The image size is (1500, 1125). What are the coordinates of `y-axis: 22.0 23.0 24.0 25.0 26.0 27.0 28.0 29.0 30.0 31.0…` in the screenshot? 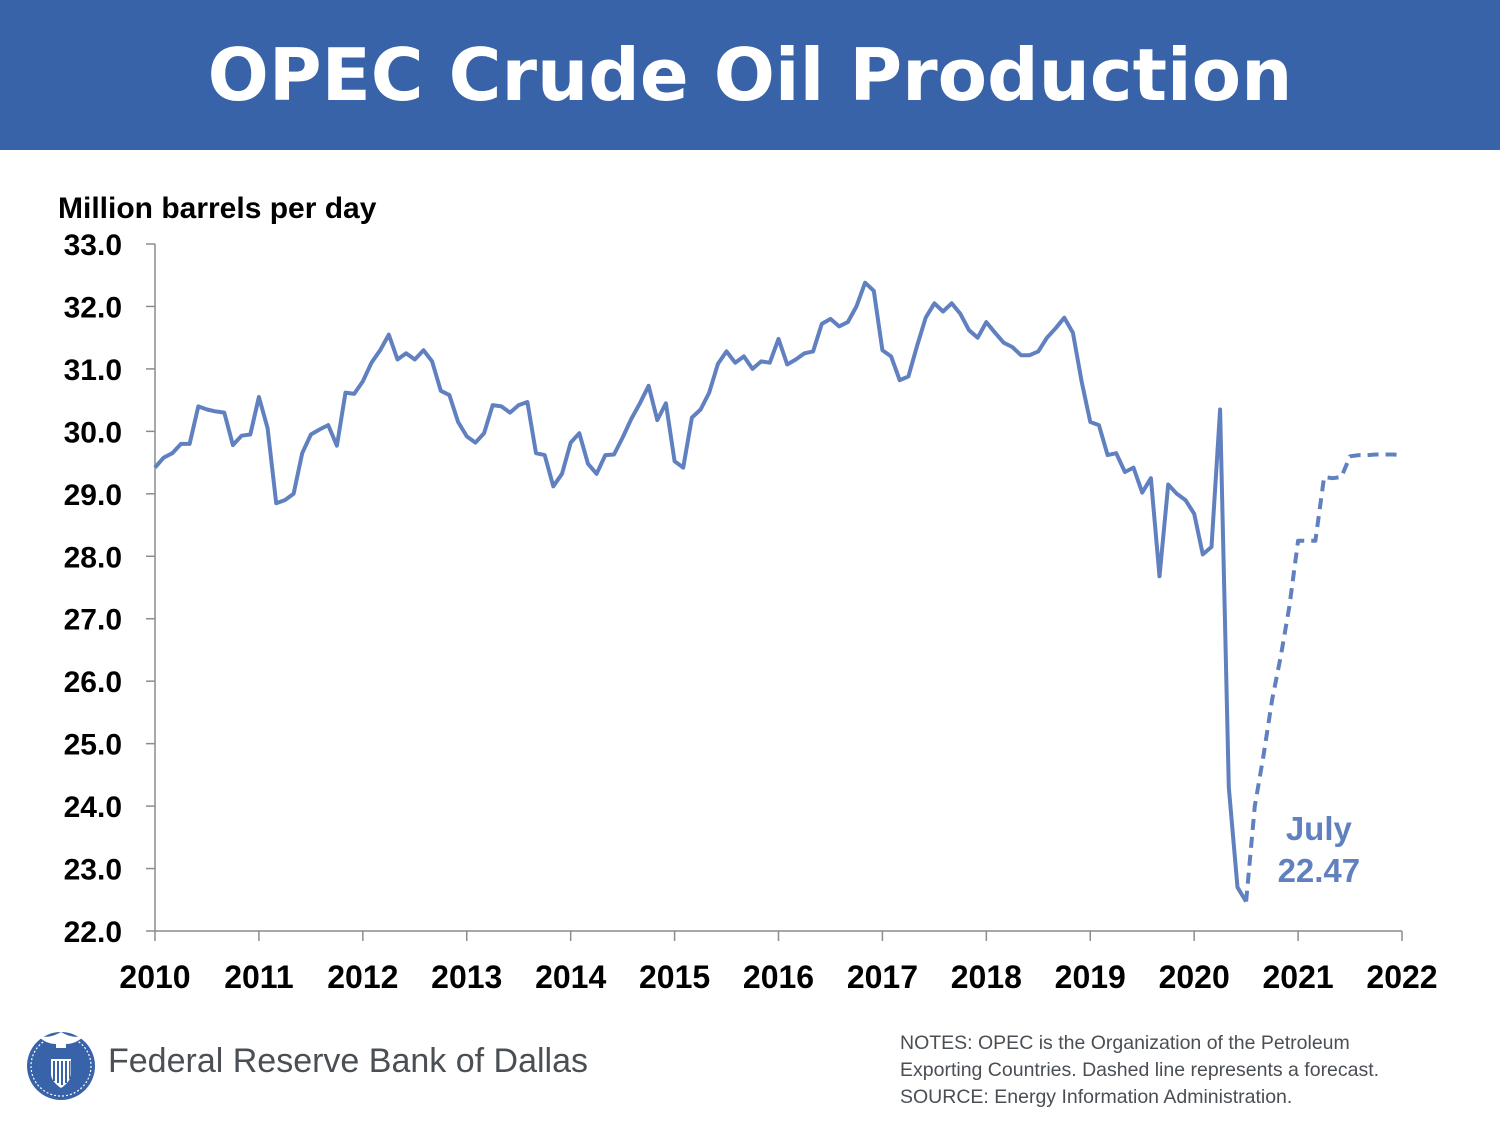 It's located at (110, 589).